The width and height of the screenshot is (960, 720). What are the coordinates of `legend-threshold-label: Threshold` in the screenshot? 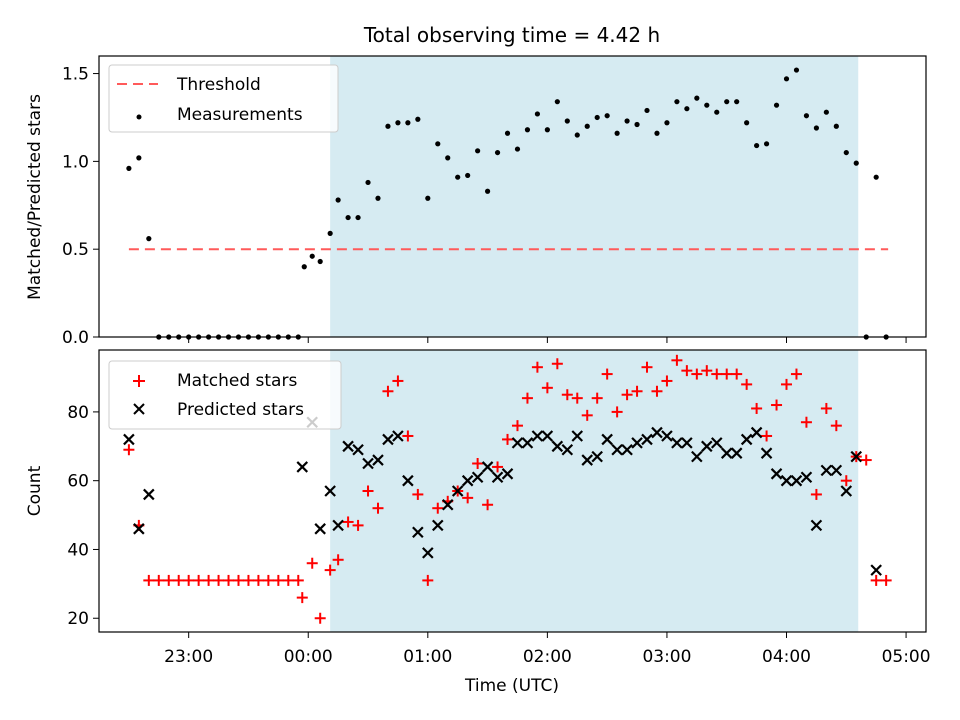 It's located at (218, 85).